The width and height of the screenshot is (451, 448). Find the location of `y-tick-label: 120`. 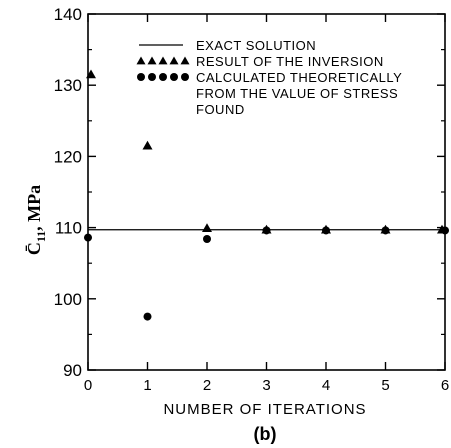

y-tick-label: 120 is located at coordinates (68, 156).